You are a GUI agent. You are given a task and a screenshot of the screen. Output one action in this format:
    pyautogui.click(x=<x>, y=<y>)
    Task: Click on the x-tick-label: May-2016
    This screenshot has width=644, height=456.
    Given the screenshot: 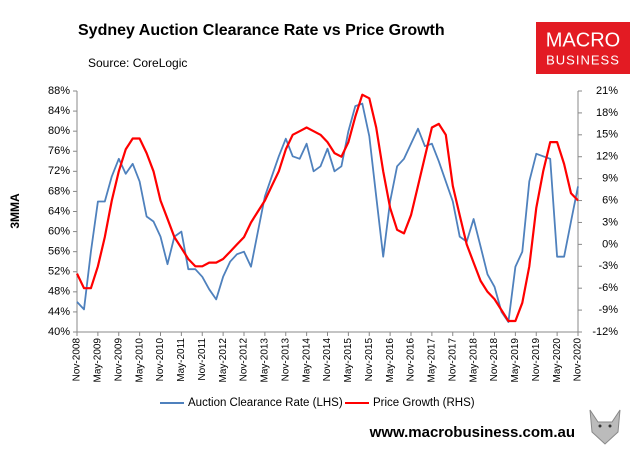 What is the action you would take?
    pyautogui.click(x=390, y=360)
    